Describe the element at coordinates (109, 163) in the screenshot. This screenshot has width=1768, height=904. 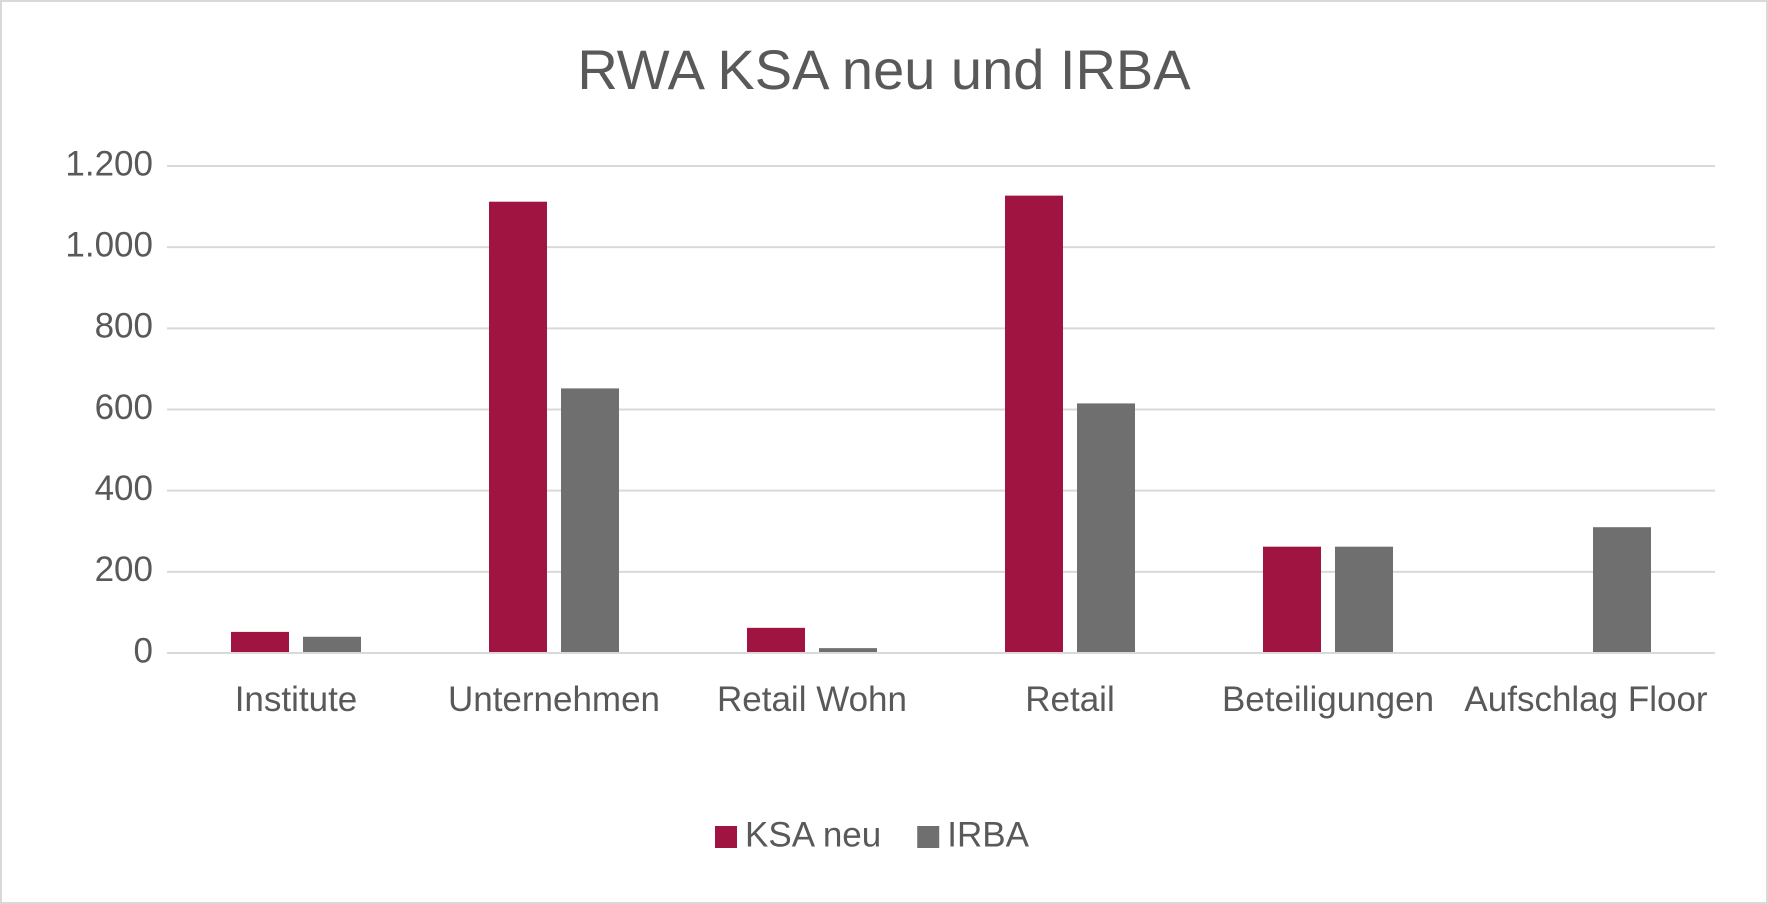
I see `y-tick-label: 1.200` at that location.